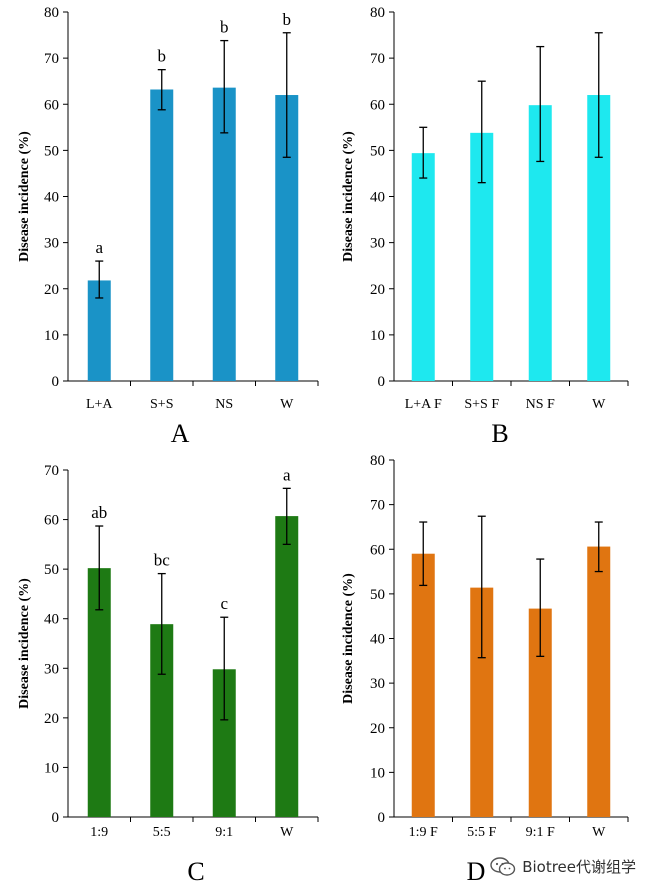 The height and width of the screenshot is (895, 650). What do you see at coordinates (423, 404) in the screenshot?
I see `x-tick-label: L+A F` at bounding box center [423, 404].